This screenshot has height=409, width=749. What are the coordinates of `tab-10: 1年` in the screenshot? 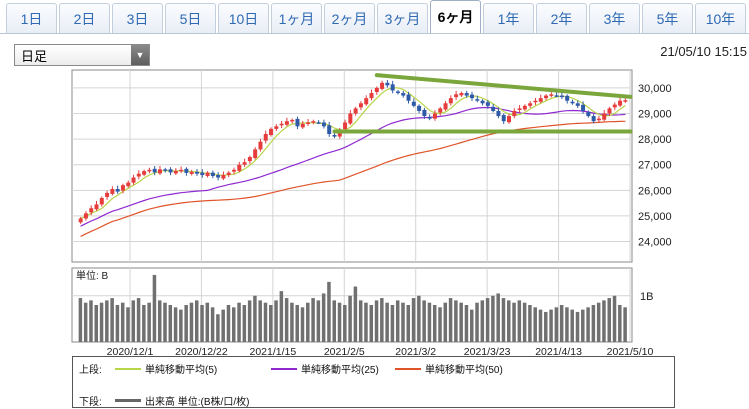 It's located at (508, 18).